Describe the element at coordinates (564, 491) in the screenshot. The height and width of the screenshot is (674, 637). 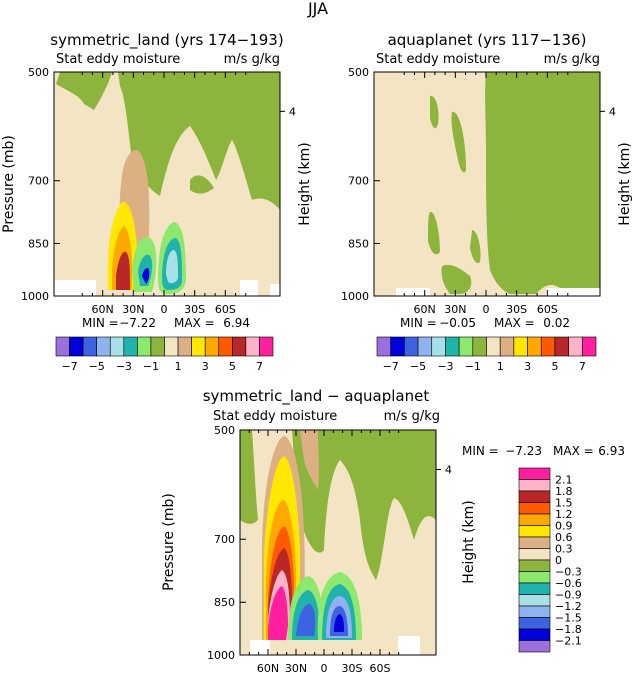
I see `colorbar-label: 1.8` at that location.